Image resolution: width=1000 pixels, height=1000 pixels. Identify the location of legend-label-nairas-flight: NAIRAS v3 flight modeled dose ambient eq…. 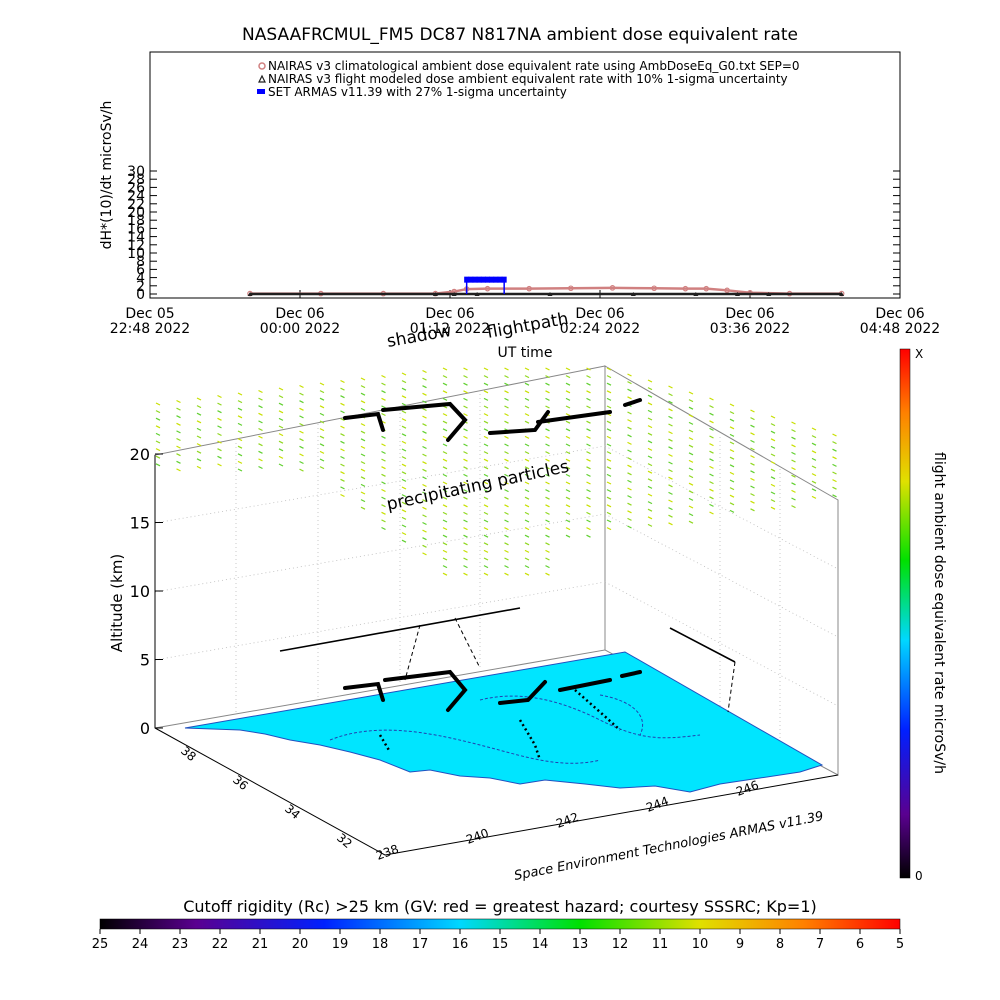
(528, 79).